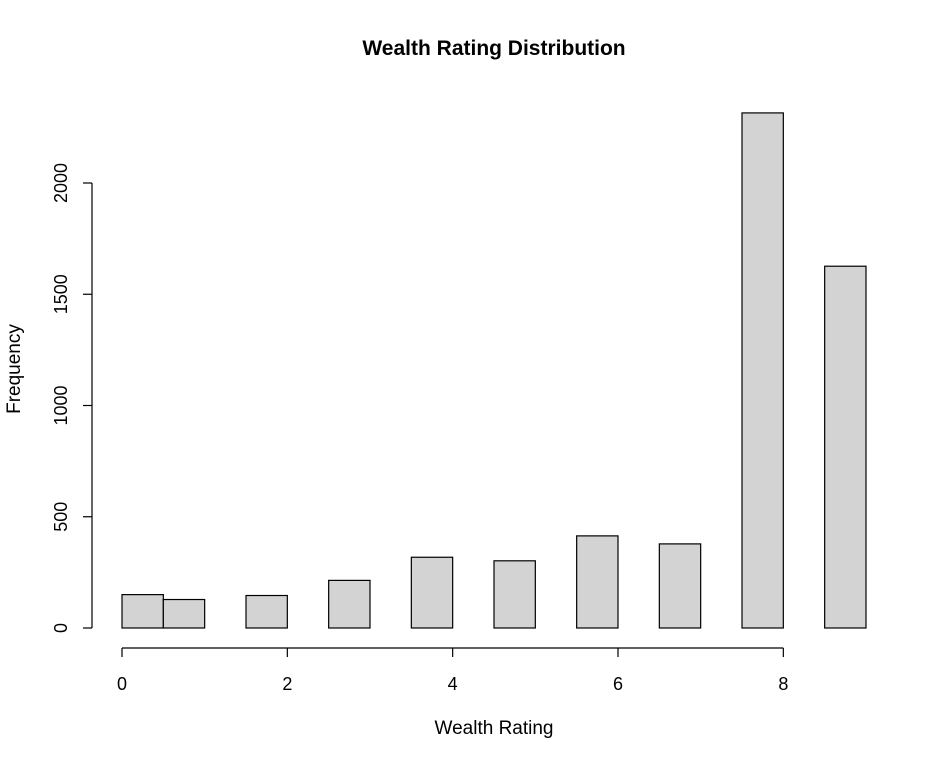 The width and height of the screenshot is (943, 763). Describe the element at coordinates (494, 728) in the screenshot. I see `x-axis-label: Wealth Rating` at that location.